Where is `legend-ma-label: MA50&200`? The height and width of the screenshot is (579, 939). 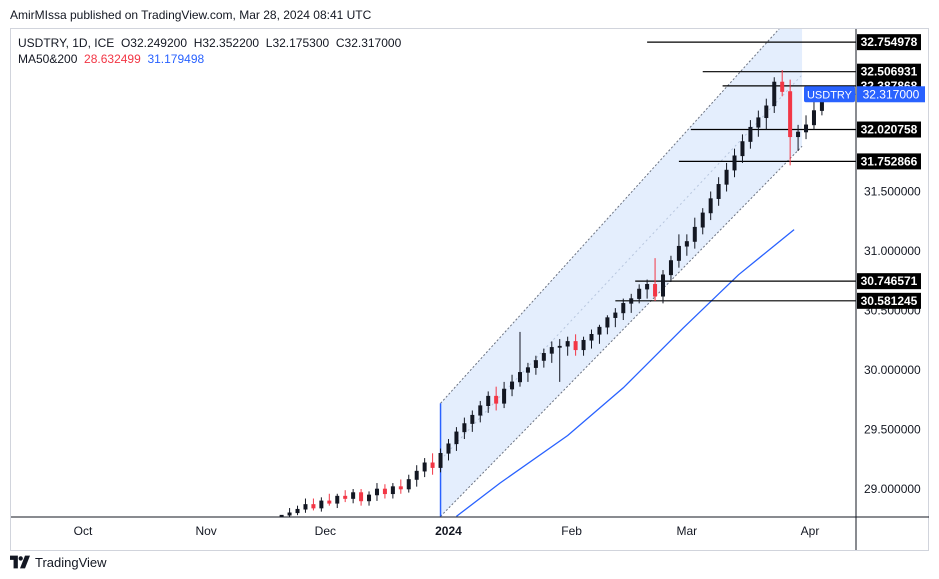 legend-ma-label: MA50&200 is located at coordinates (48, 59).